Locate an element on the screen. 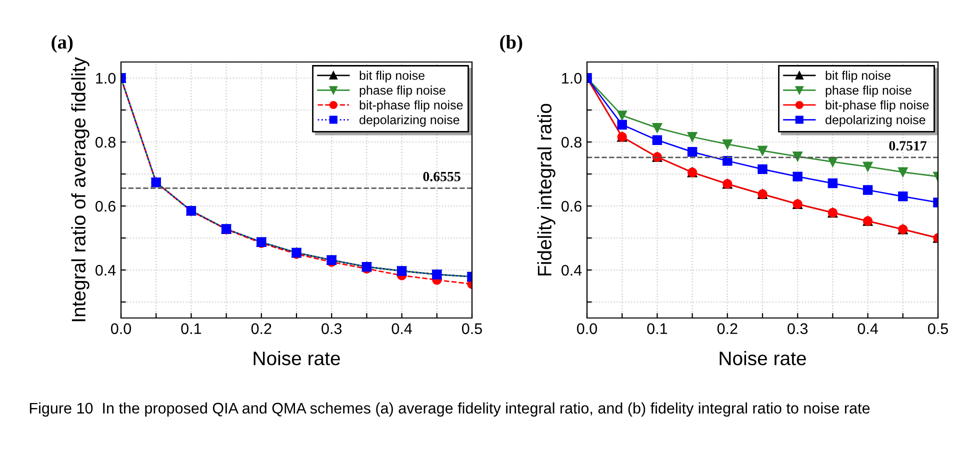 This screenshot has width=957, height=455. chart-title: (b) is located at coordinates (511, 44).